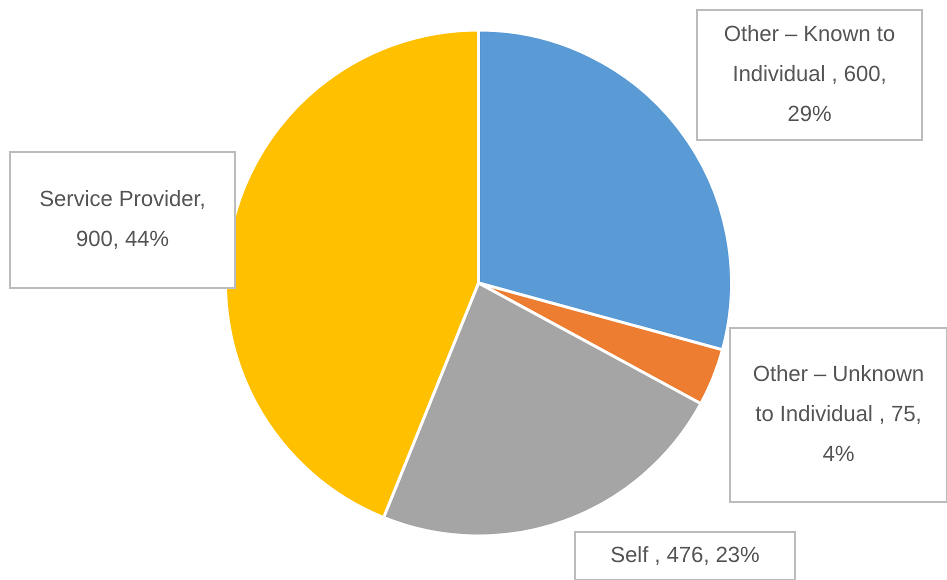  Describe the element at coordinates (810, 73) in the screenshot. I see `slice-label: Other – Known to Individual , 600, 29%` at that location.